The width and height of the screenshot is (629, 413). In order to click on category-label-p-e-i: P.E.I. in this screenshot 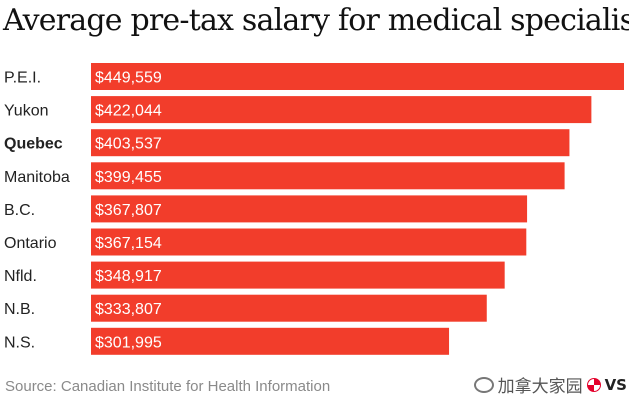, I will do `click(22, 78)`.